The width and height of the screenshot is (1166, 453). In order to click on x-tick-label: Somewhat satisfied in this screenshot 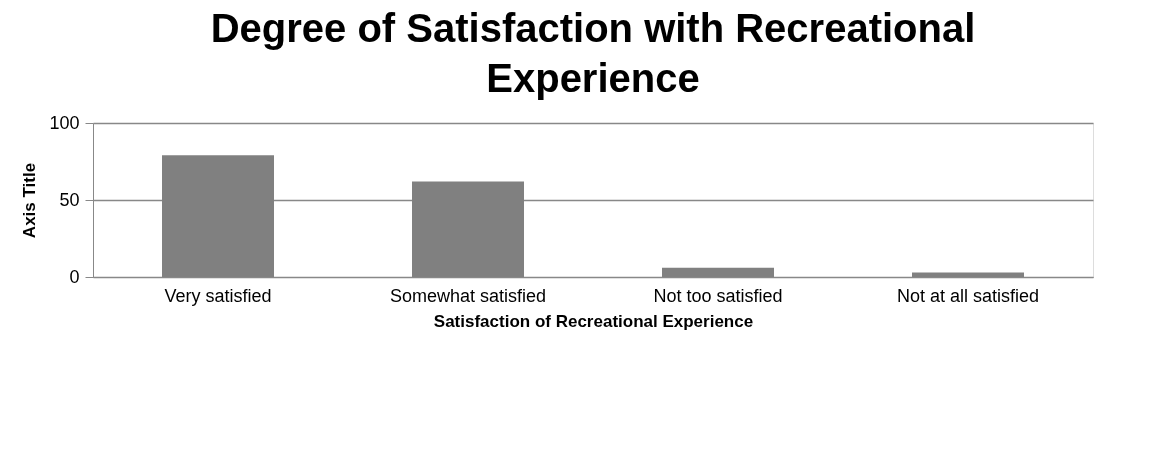, I will do `click(468, 295)`.